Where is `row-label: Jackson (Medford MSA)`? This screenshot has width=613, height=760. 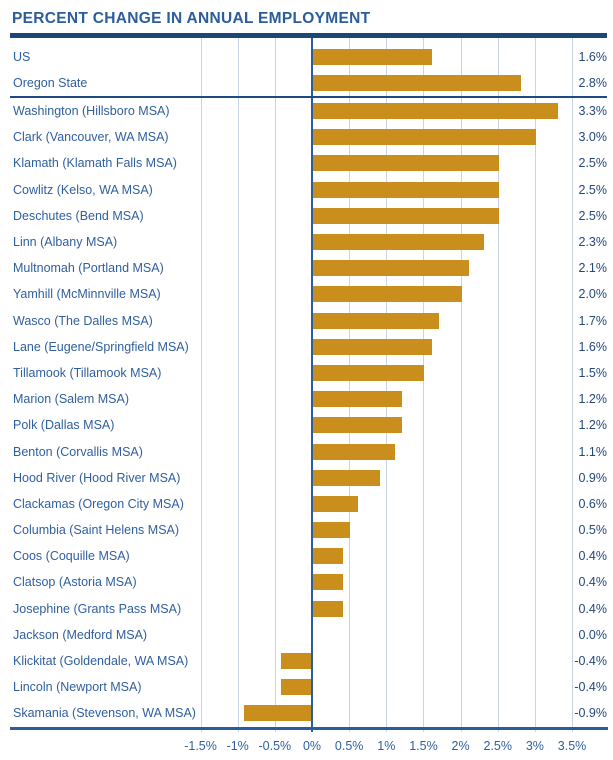
row-label: Jackson (Medford MSA) is located at coordinates (80, 634).